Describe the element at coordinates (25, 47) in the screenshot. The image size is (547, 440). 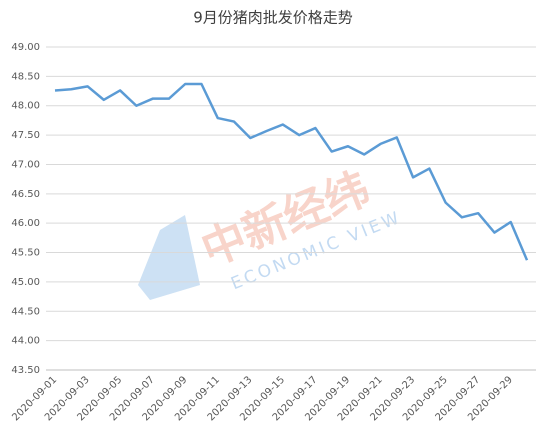
I see `y-tick-label: 49.00` at that location.